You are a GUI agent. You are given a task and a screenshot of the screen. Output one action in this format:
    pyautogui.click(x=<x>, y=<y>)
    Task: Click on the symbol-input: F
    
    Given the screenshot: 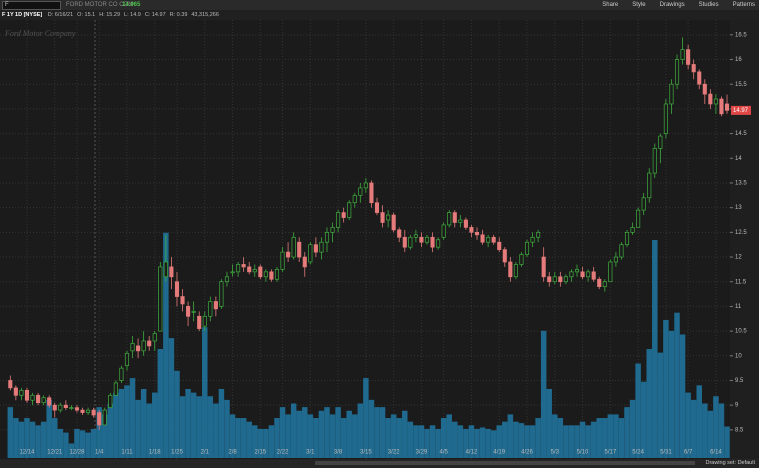 What is the action you would take?
    pyautogui.click(x=31, y=5)
    